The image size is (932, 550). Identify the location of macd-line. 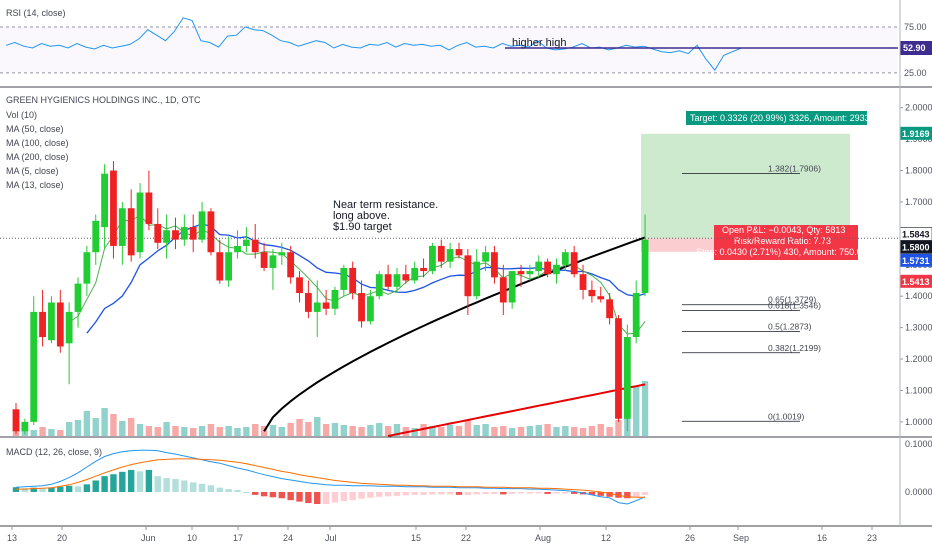
(330, 477).